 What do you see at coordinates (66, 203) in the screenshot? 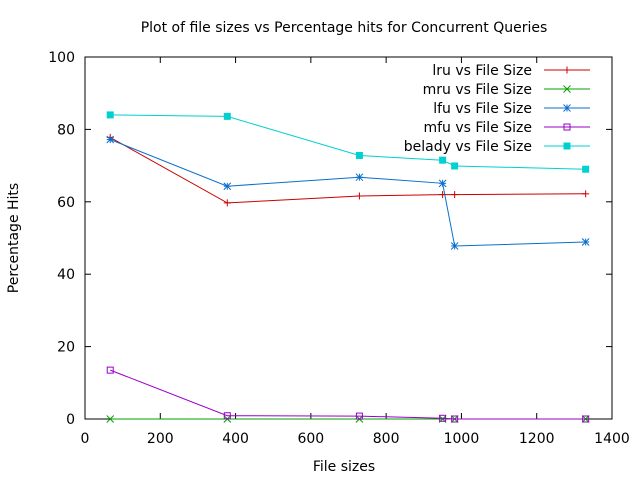
I see `y-tick-label: 60` at bounding box center [66, 203].